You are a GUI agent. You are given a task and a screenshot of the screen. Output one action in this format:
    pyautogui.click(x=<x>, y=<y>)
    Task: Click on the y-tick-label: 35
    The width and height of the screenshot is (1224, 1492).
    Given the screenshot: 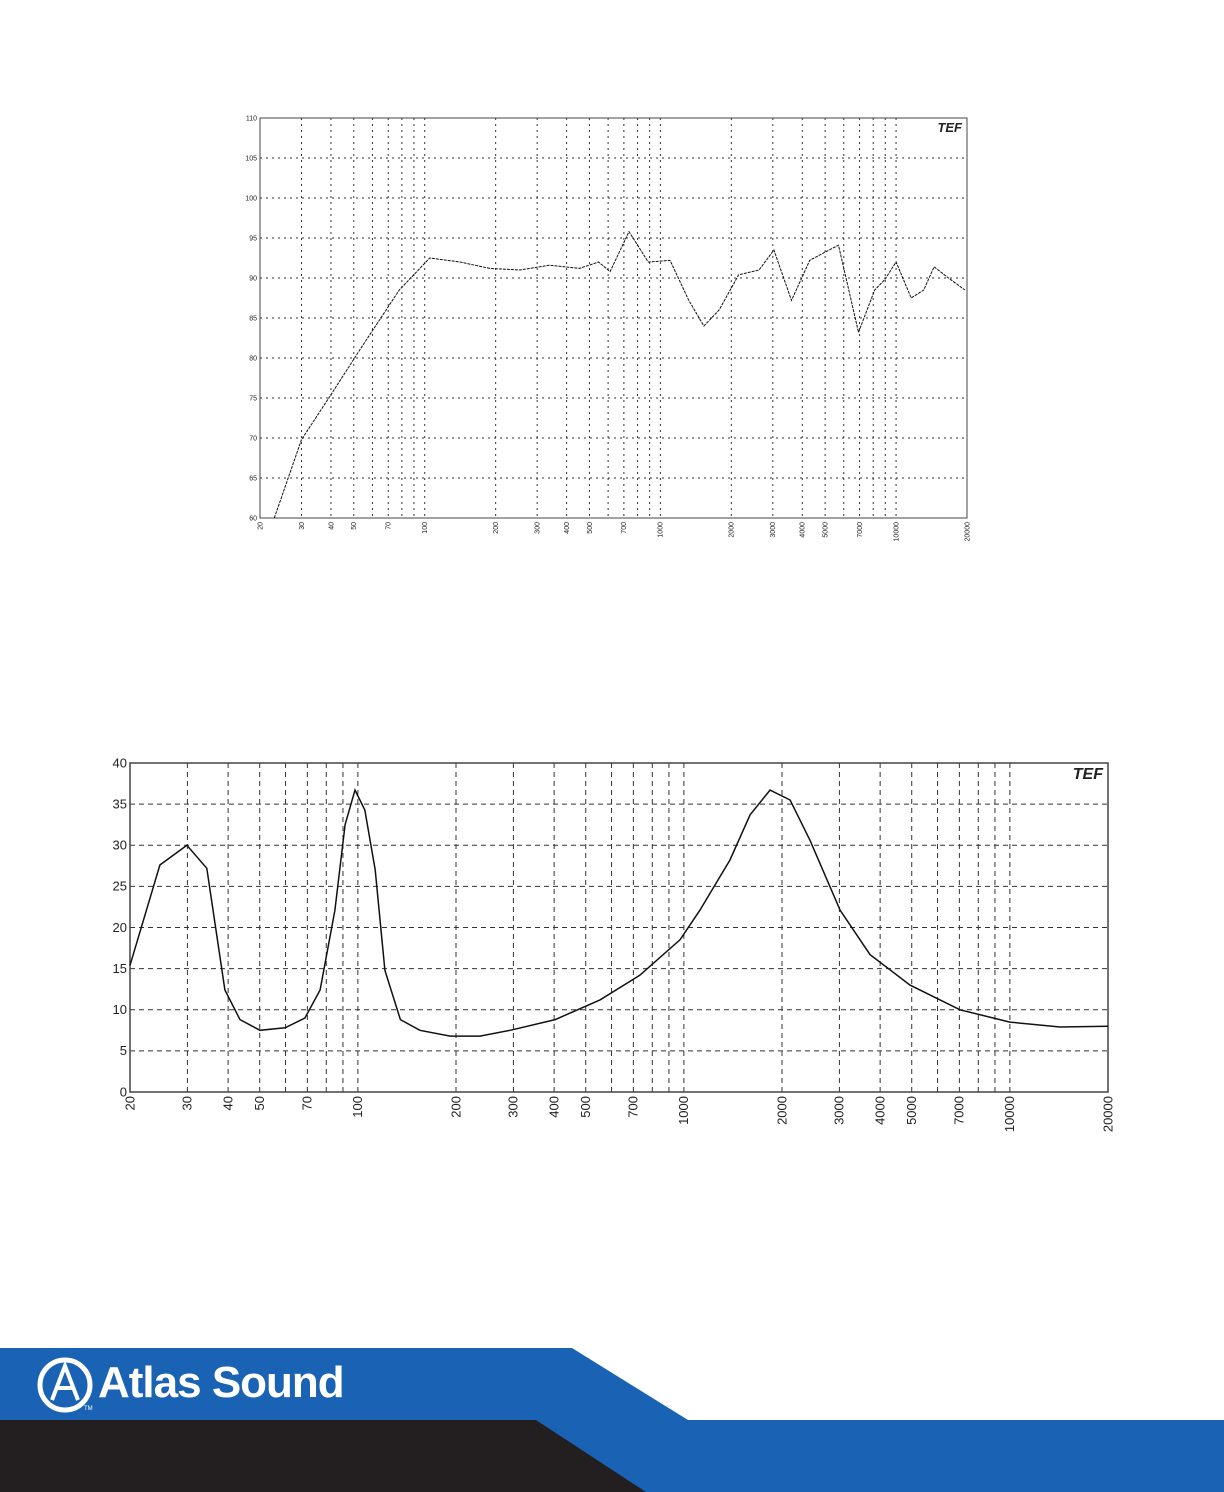 What is the action you would take?
    pyautogui.click(x=120, y=803)
    